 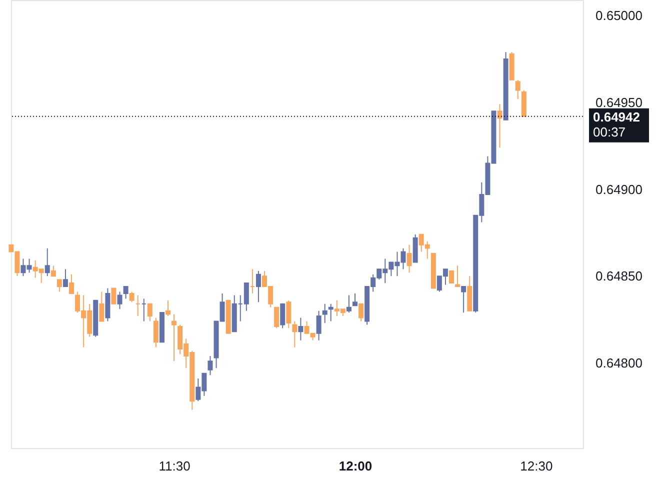 What do you see at coordinates (616, 116) in the screenshot?
I see `ref-line-label: 0.64942` at bounding box center [616, 116].